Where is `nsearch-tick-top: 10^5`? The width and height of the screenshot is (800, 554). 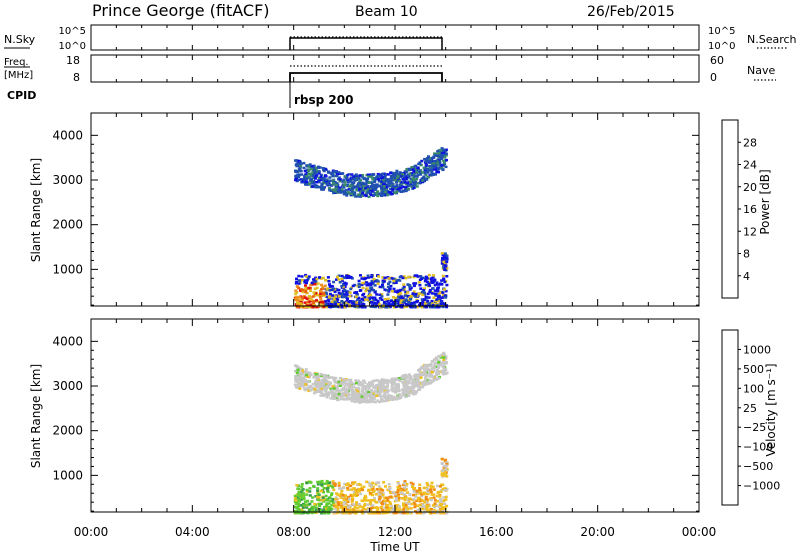
nsearch-tick-top: 10^5 is located at coordinates (721, 31).